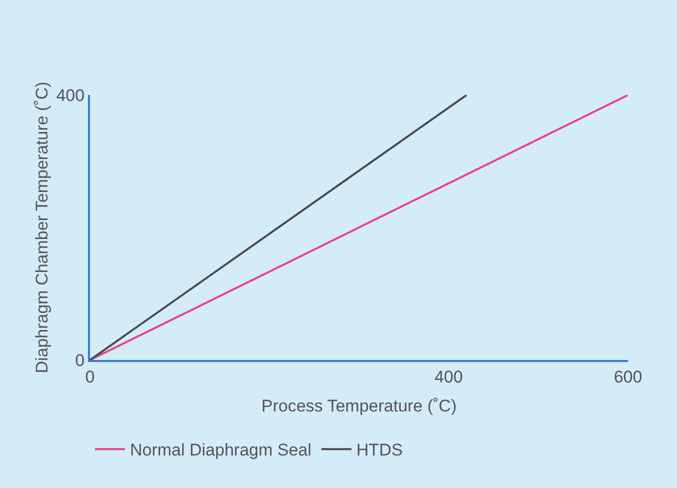  What do you see at coordinates (448, 376) in the screenshot?
I see `x-tick-label: 400` at bounding box center [448, 376].